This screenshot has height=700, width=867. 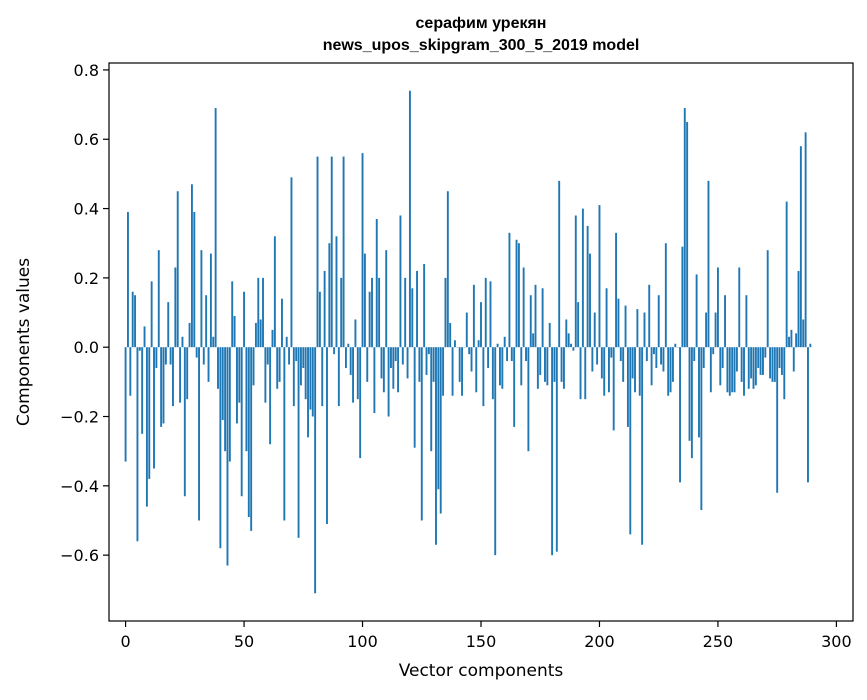 What do you see at coordinates (79, 417) in the screenshot?
I see `y-tick-label: −0.2` at bounding box center [79, 417].